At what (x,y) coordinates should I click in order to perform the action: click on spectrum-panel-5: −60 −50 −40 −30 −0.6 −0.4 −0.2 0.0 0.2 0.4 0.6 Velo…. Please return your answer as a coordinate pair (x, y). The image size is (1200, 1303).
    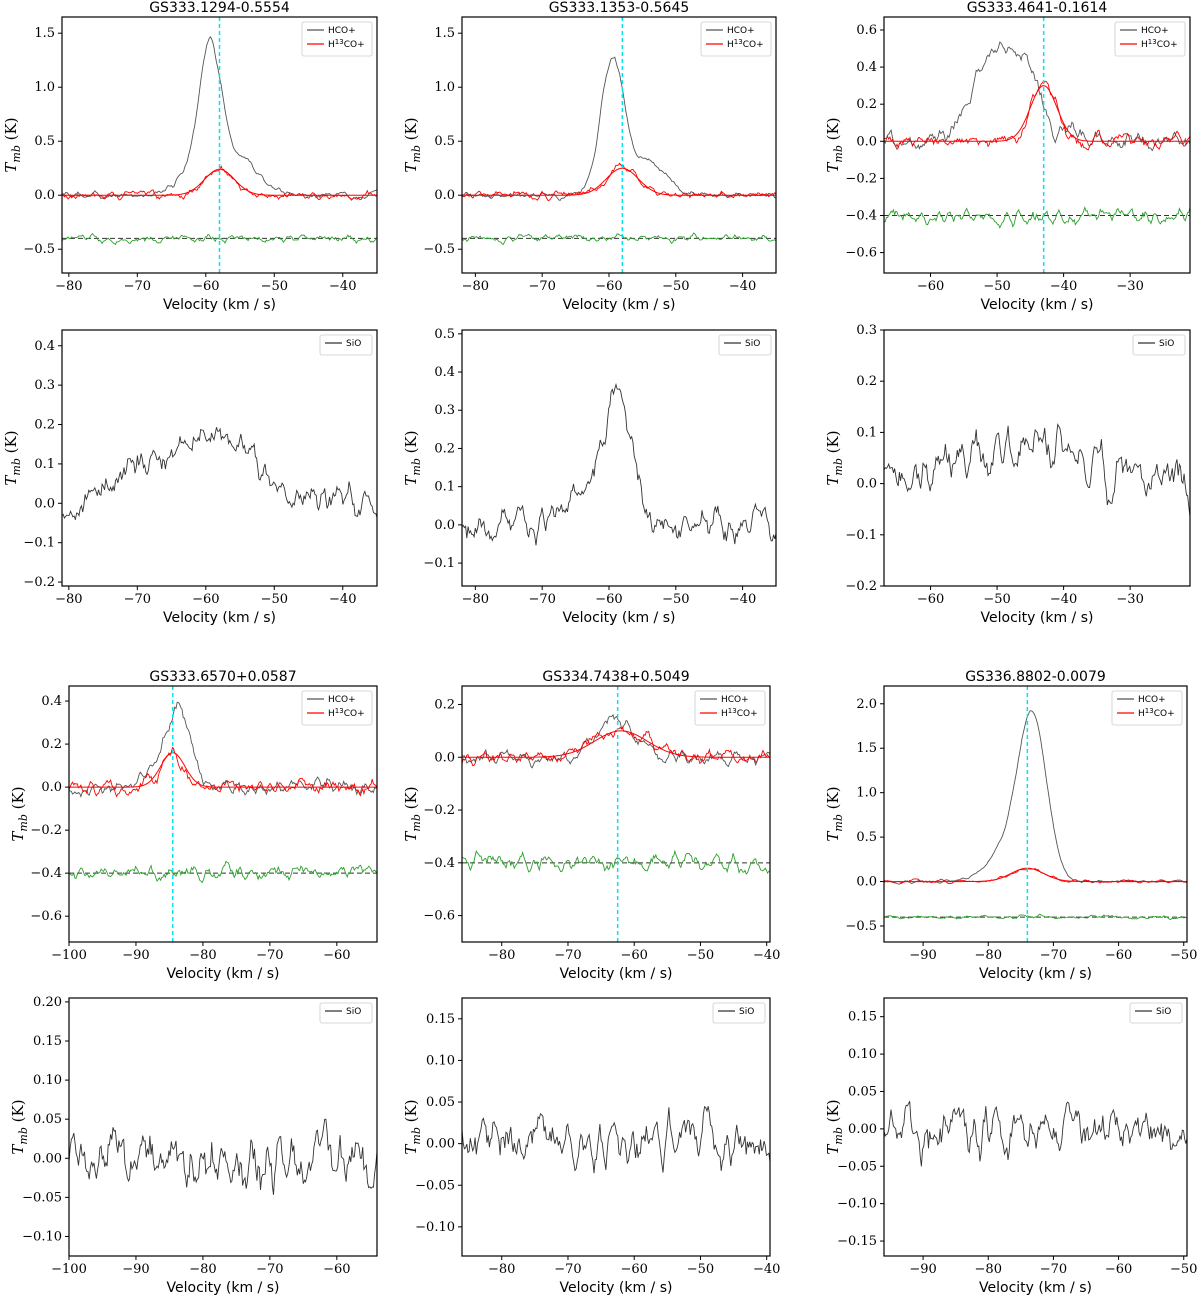
    Looking at the image, I should click on (1007, 156).